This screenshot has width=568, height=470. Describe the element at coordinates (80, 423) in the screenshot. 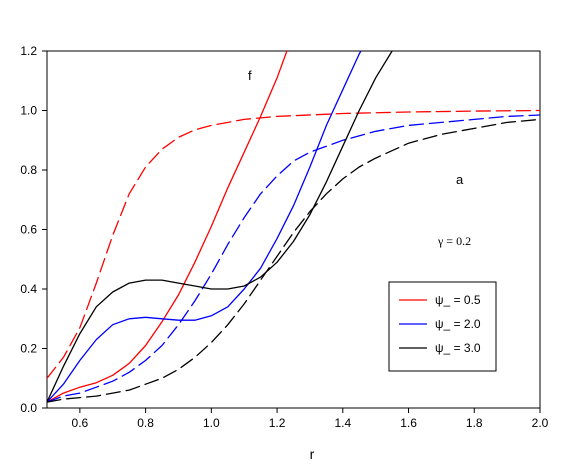

I see `x-tick-label: 0.6` at that location.